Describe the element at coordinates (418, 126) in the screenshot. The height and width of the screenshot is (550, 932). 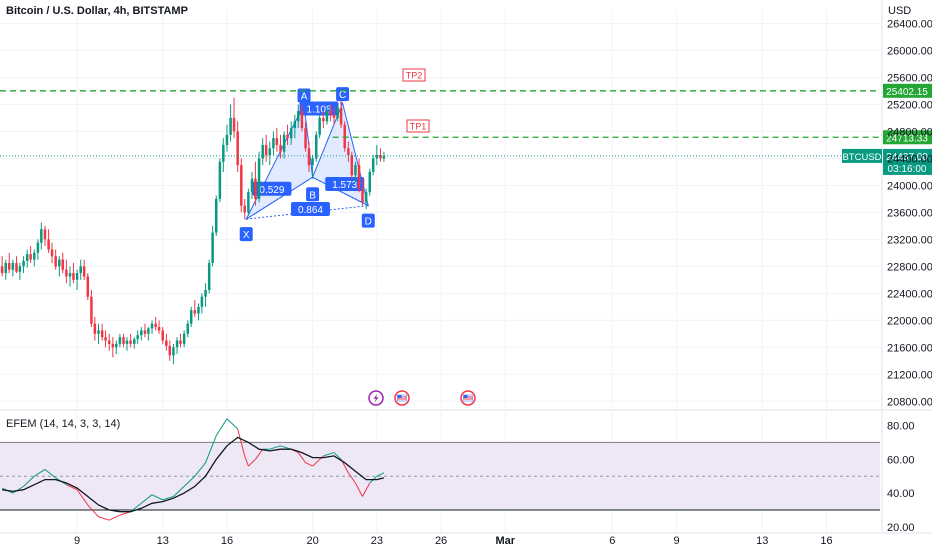
I see `target-tag-tp1: TP1` at that location.